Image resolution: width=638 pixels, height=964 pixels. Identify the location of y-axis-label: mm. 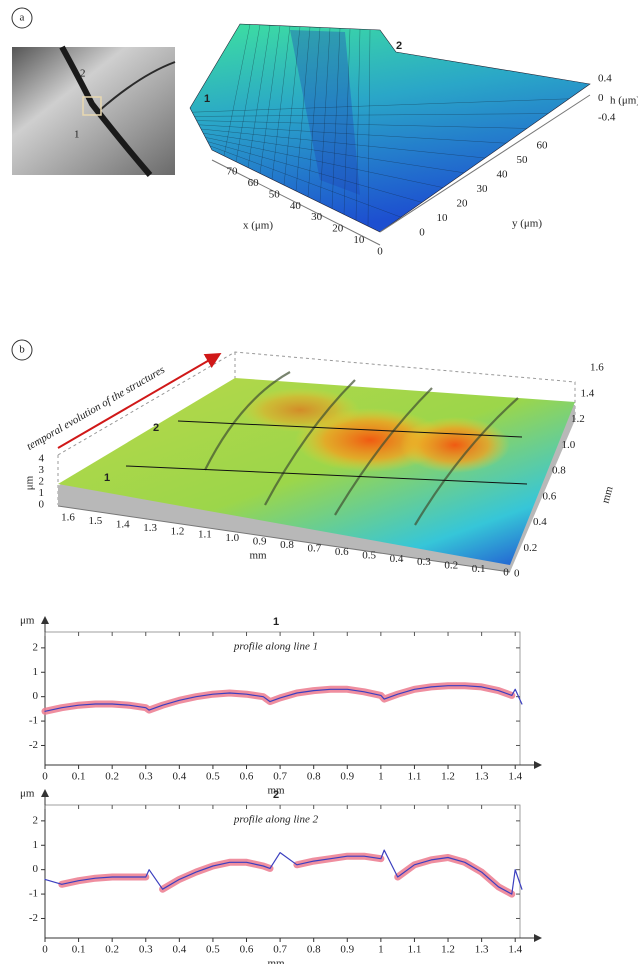
(608, 495).